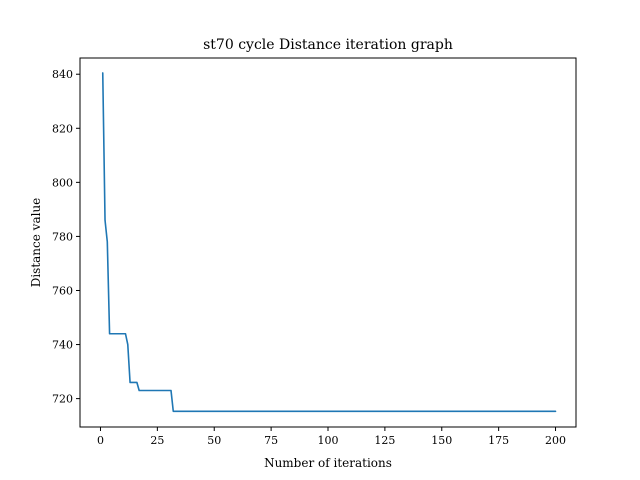 The image size is (640, 480). What do you see at coordinates (214, 440) in the screenshot?
I see `x-tick-label: 50` at bounding box center [214, 440].